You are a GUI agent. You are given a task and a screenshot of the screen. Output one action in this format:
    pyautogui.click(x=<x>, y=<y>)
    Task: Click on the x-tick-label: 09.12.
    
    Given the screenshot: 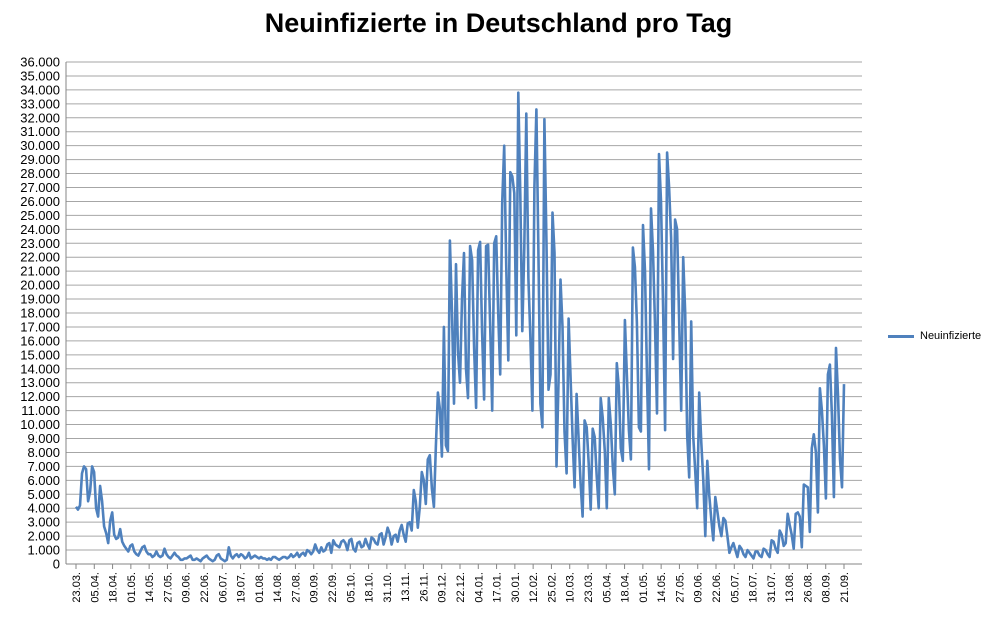 What is the action you would take?
    pyautogui.click(x=443, y=587)
    